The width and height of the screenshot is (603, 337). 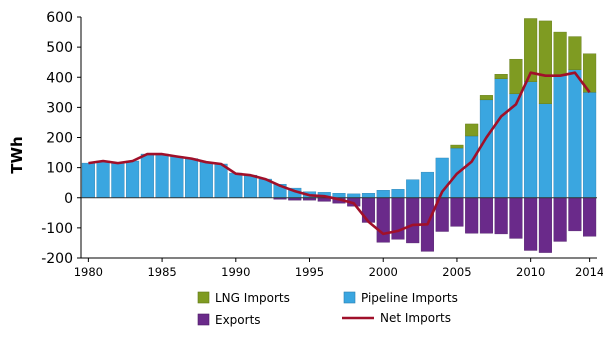 What do you see at coordinates (59, 108) in the screenshot?
I see `y-tick-label: 300` at bounding box center [59, 108].